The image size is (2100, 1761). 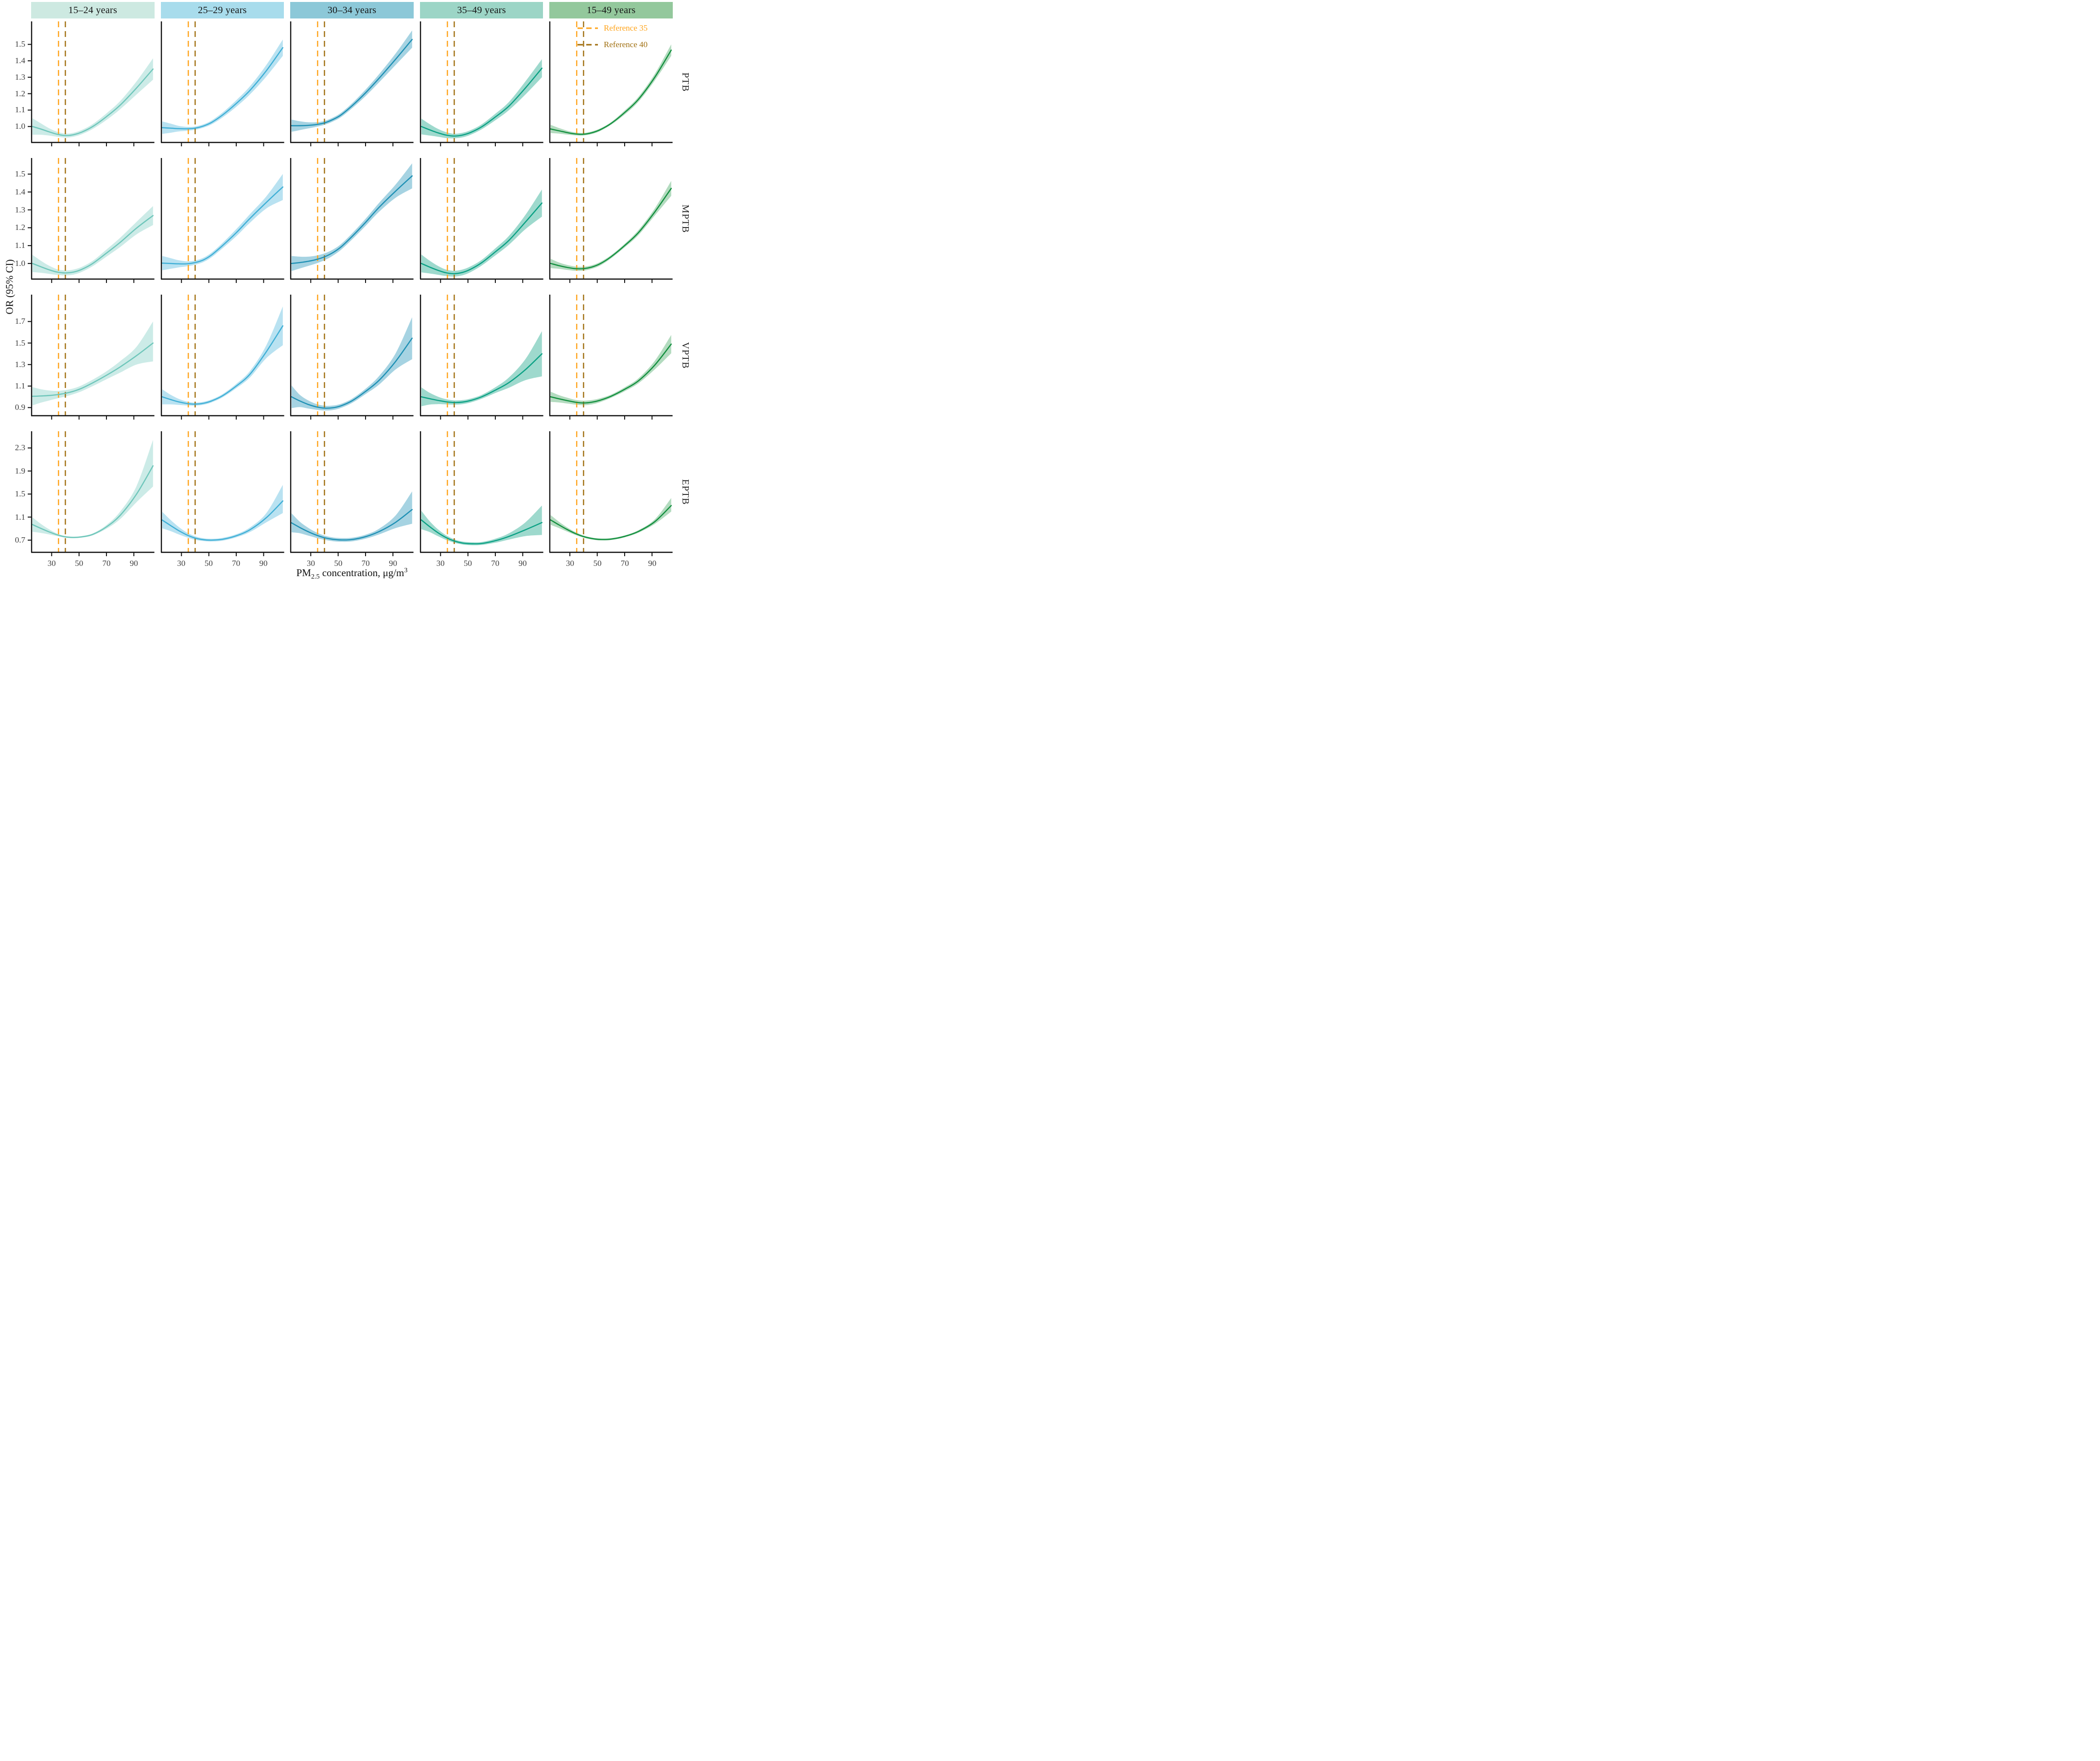 I want to click on panel-MPTB-35-49-years, so click(x=481, y=220).